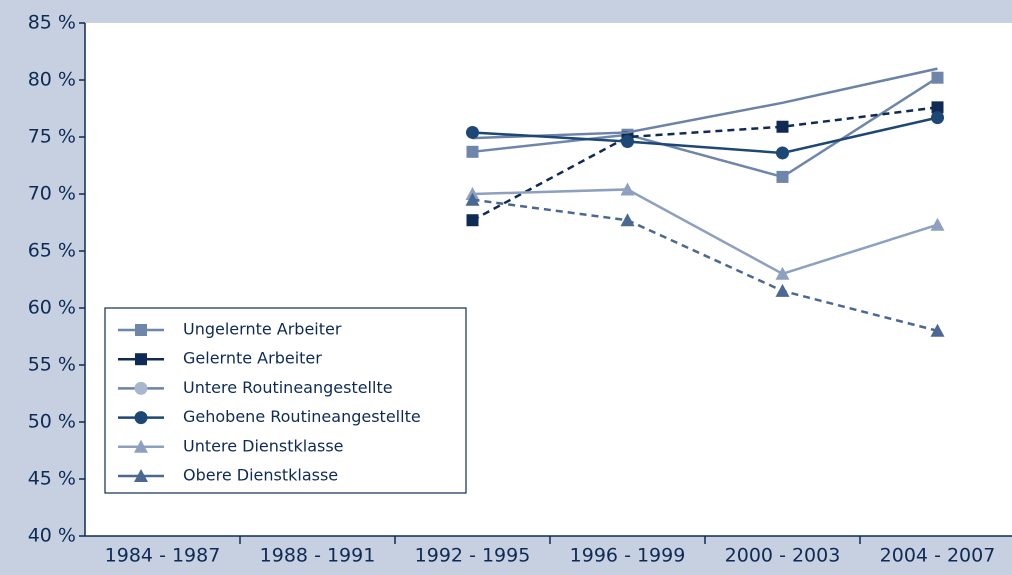  What do you see at coordinates (285, 400) in the screenshot?
I see `legend-box` at bounding box center [285, 400].